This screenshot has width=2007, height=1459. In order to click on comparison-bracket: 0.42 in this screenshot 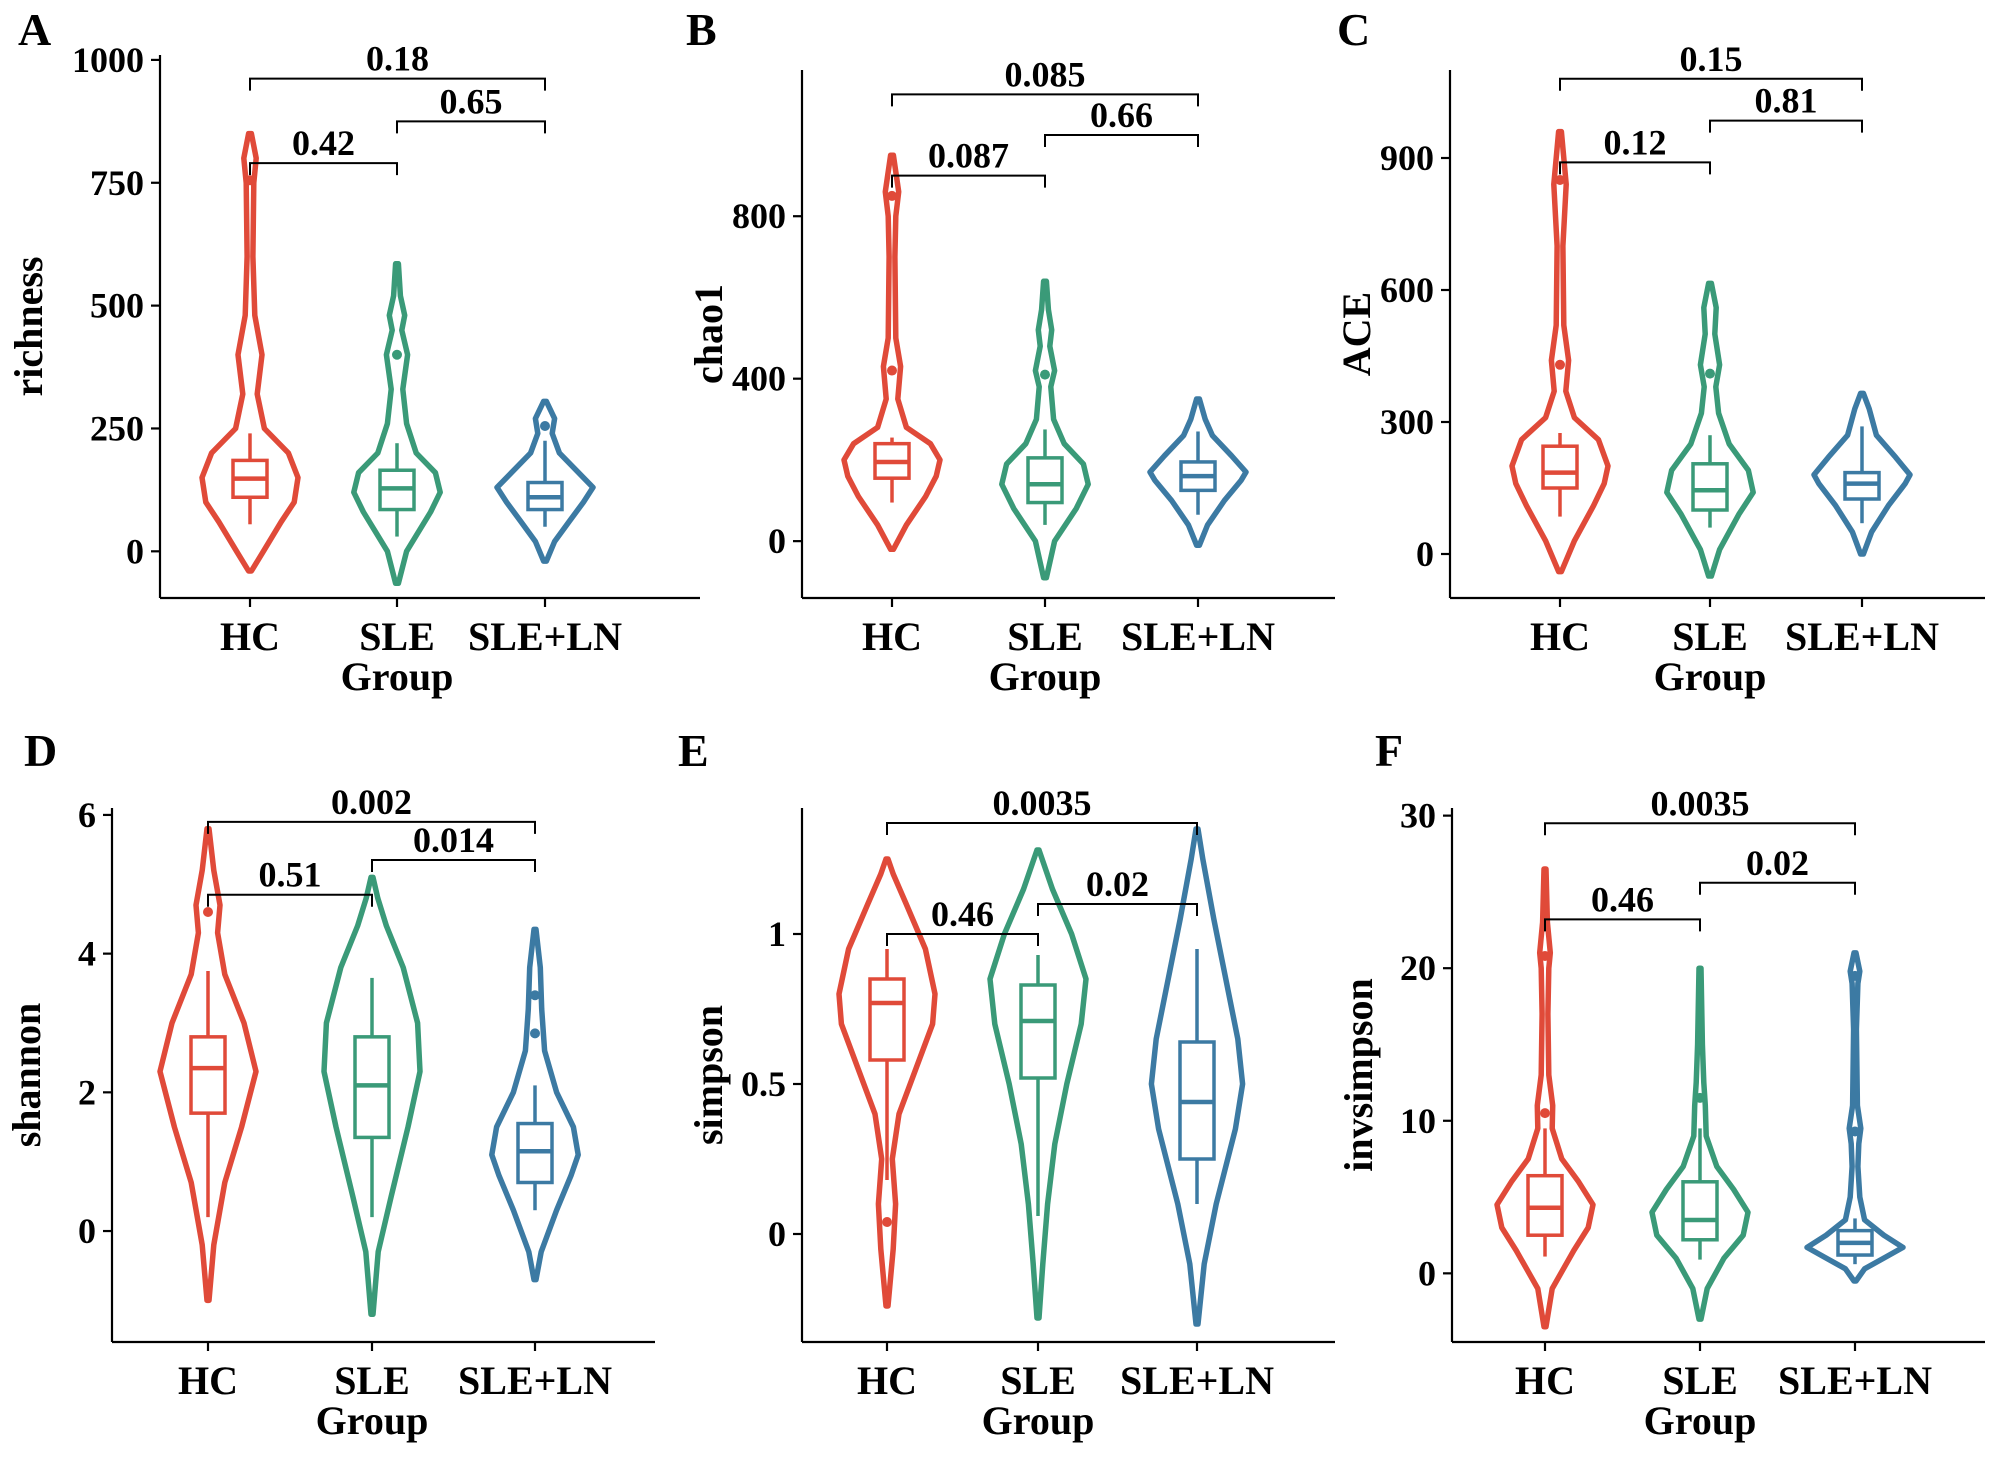, I will do `click(323, 149)`.